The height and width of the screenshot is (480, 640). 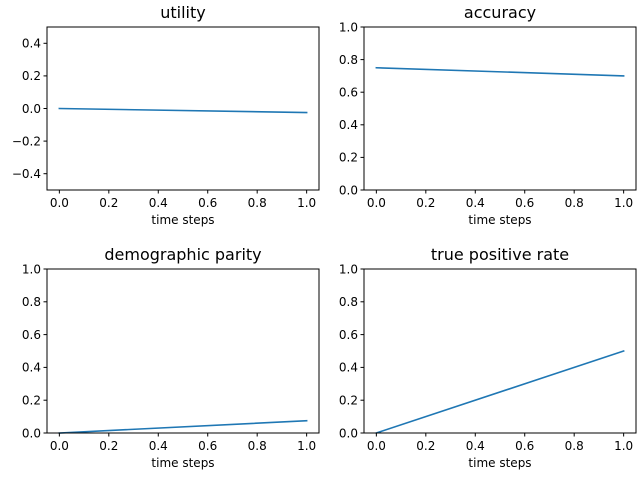 What do you see at coordinates (257, 203) in the screenshot?
I see `utility-xtick-label: 0.8` at bounding box center [257, 203].